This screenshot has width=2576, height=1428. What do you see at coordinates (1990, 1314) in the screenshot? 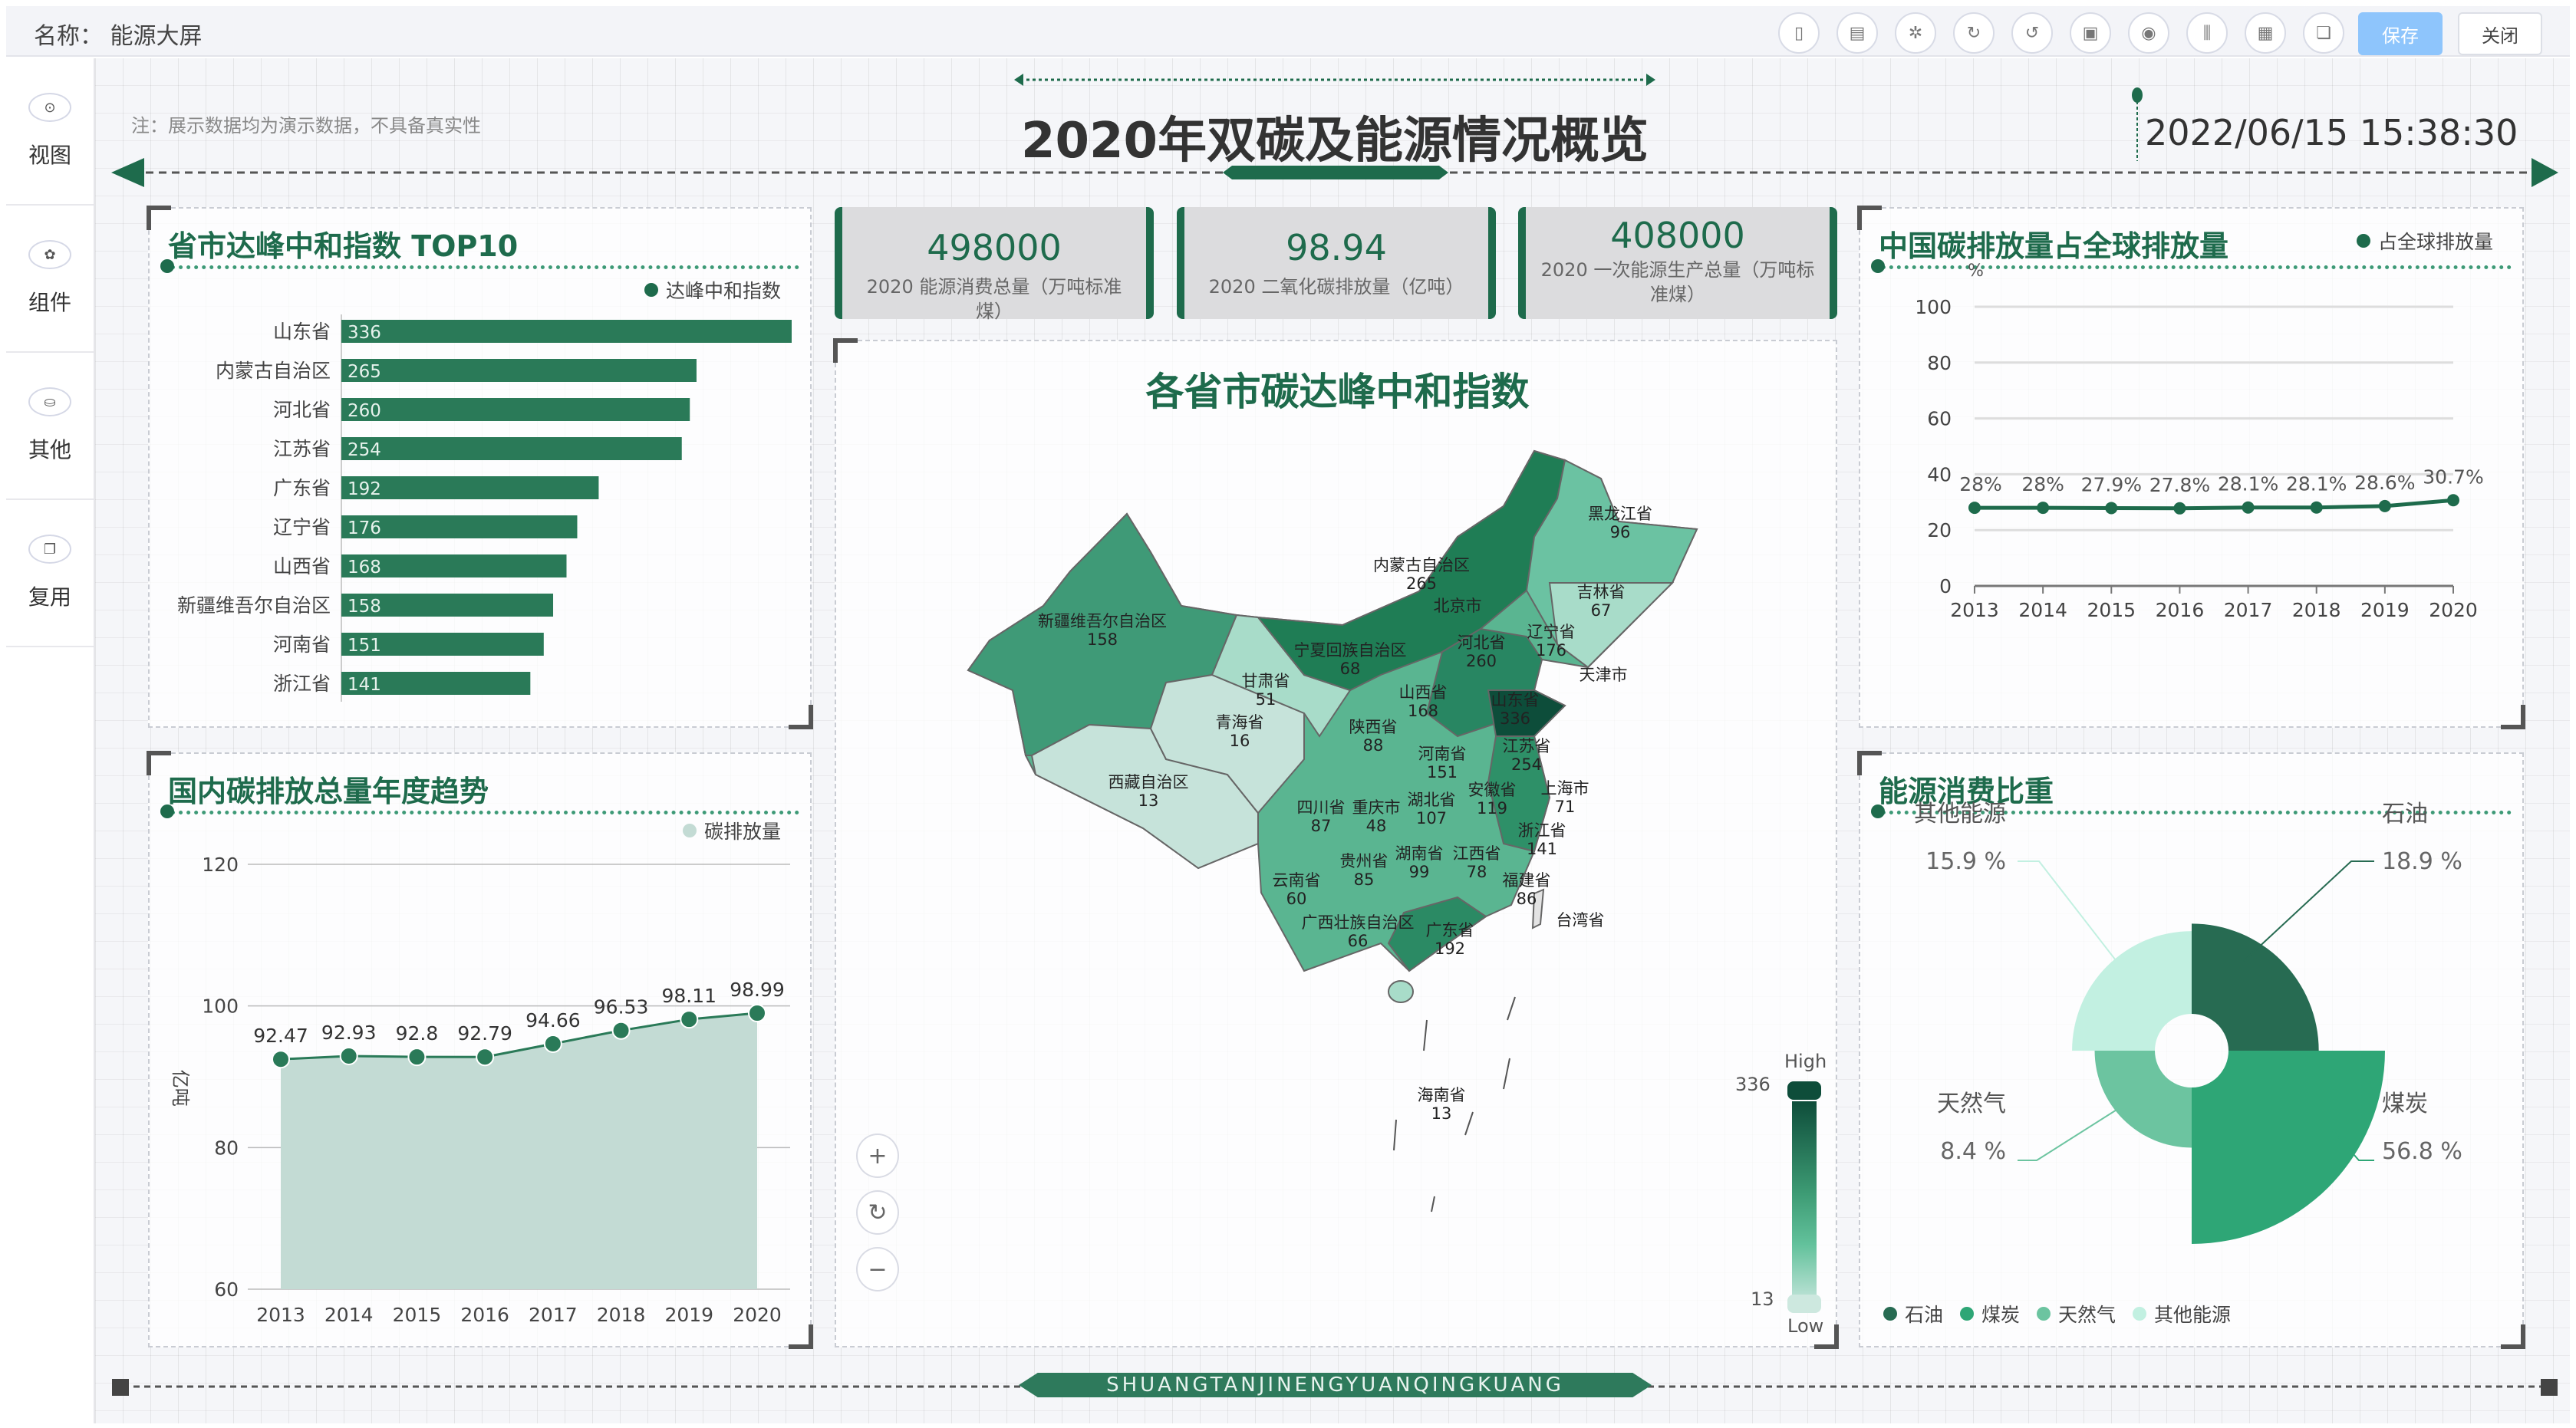
I see `legend-item: 煤炭` at bounding box center [1990, 1314].